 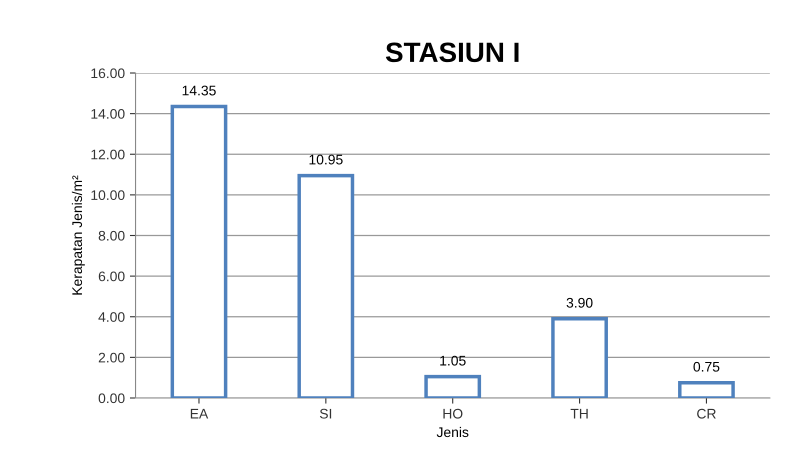 I want to click on data-label: 1.05, so click(x=453, y=361).